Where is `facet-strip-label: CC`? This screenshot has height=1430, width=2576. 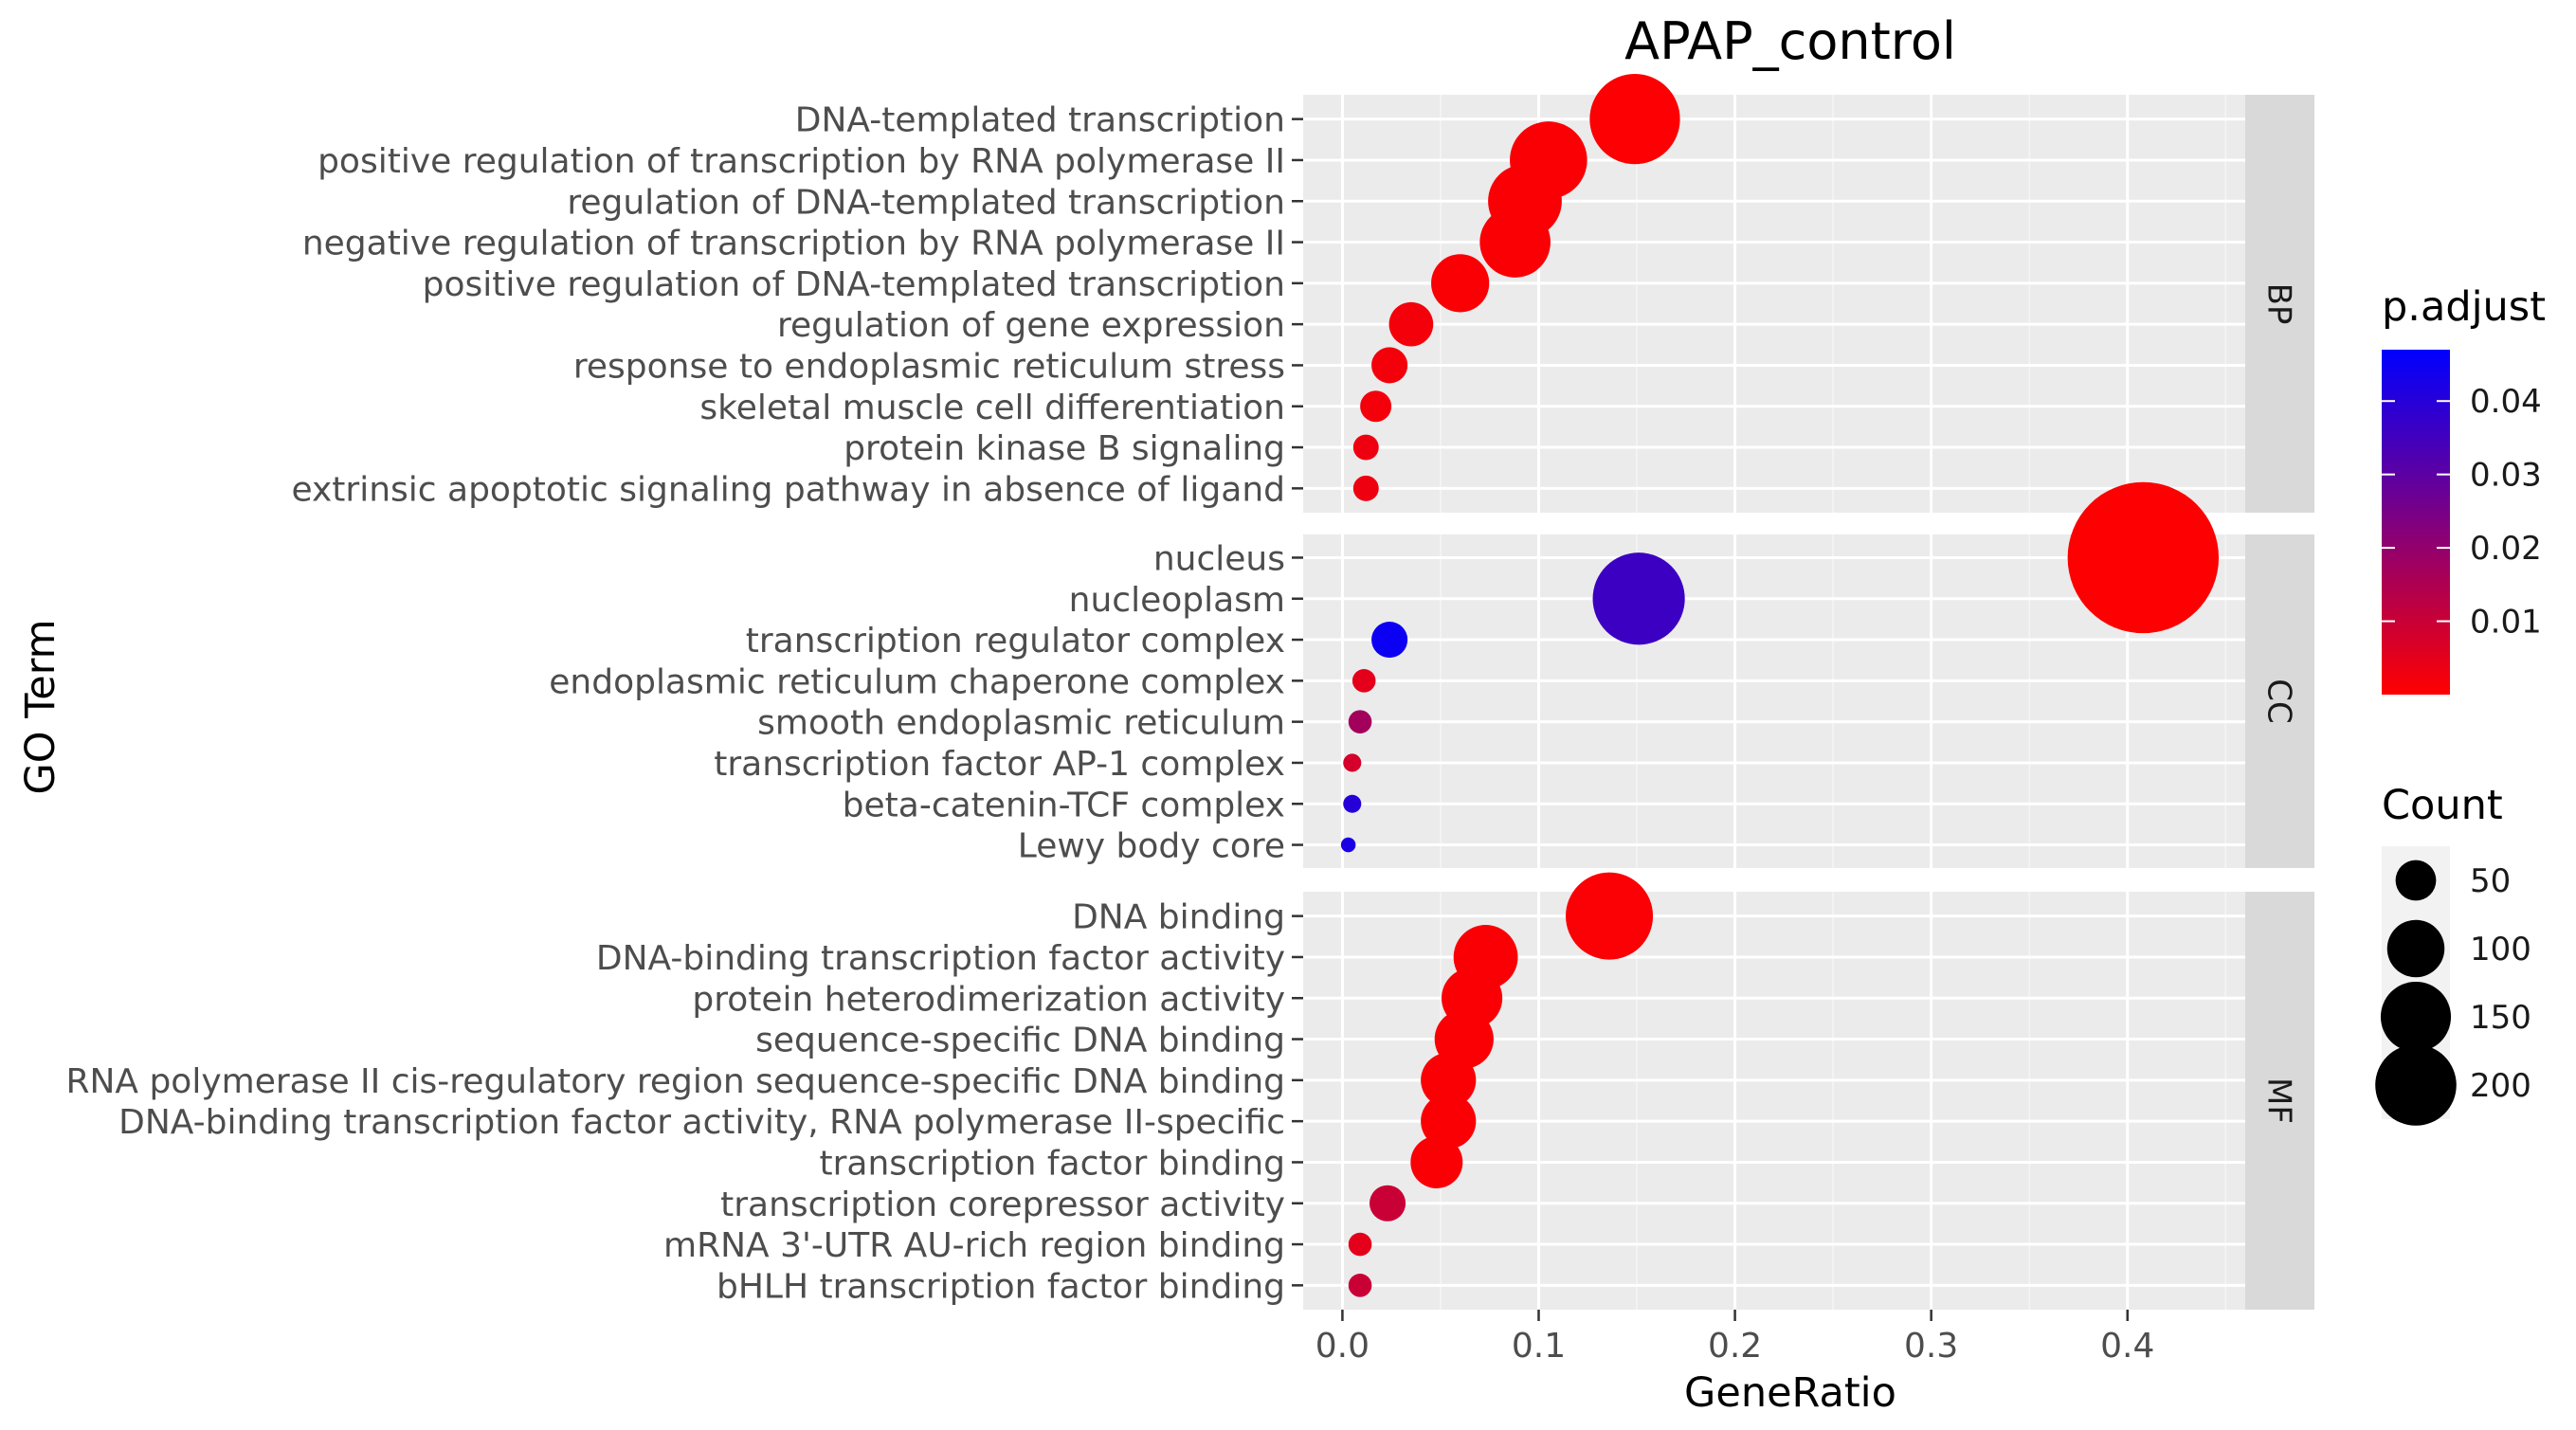 facet-strip-label: CC is located at coordinates (2279, 701).